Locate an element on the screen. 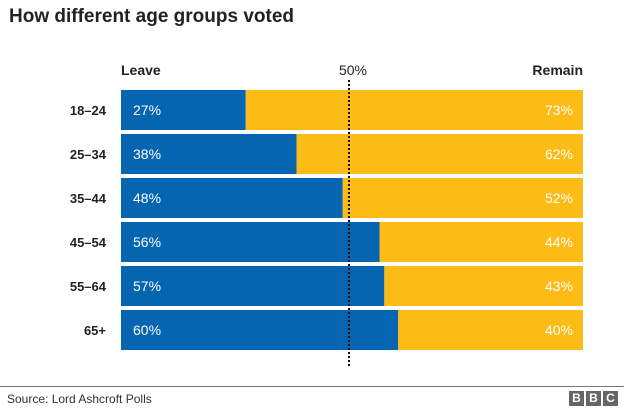 The height and width of the screenshot is (411, 624). data-label-leave: 56% is located at coordinates (147, 242).